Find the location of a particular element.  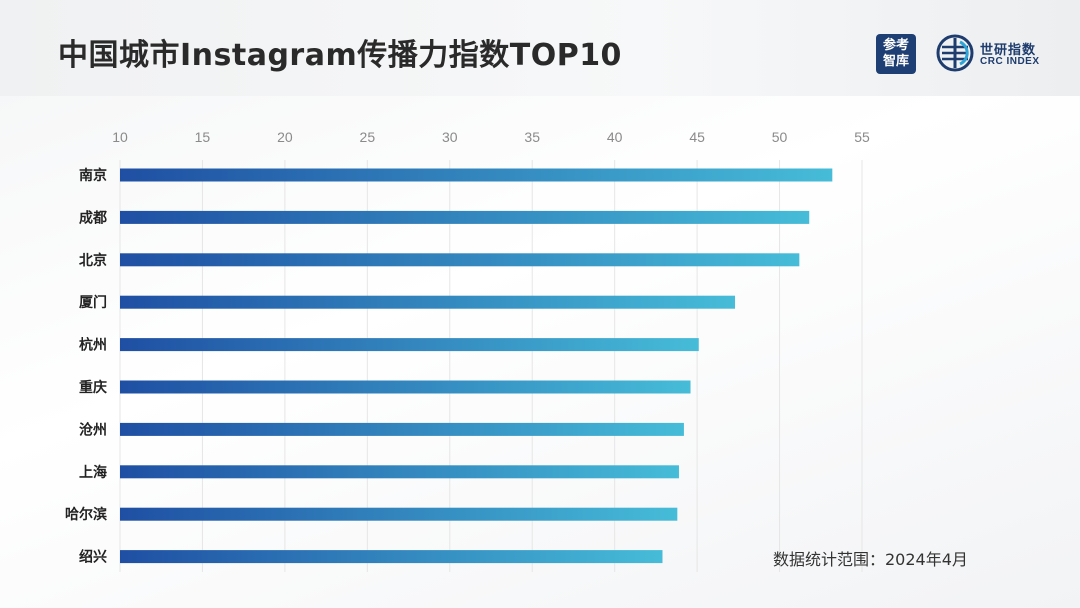

x-tick-label: 15 is located at coordinates (203, 137).